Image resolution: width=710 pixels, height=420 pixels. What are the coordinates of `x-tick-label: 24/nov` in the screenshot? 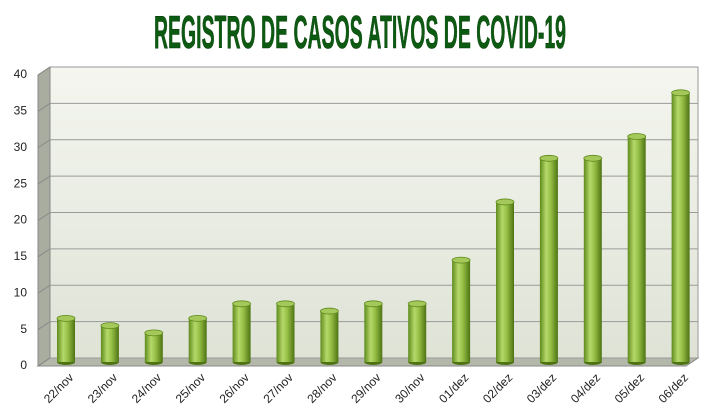 It's located at (146, 387).